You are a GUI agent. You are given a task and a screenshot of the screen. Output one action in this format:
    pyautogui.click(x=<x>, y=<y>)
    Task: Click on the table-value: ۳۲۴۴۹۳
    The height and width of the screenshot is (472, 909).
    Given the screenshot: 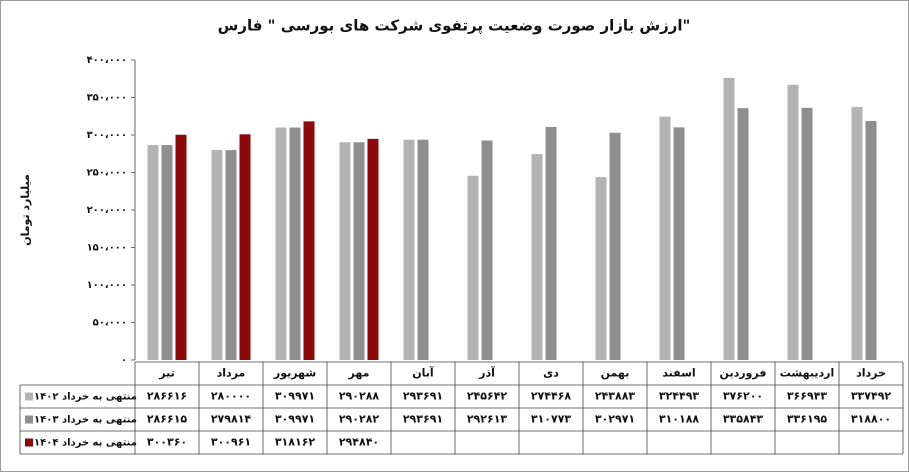 What is the action you would take?
    pyautogui.click(x=679, y=396)
    